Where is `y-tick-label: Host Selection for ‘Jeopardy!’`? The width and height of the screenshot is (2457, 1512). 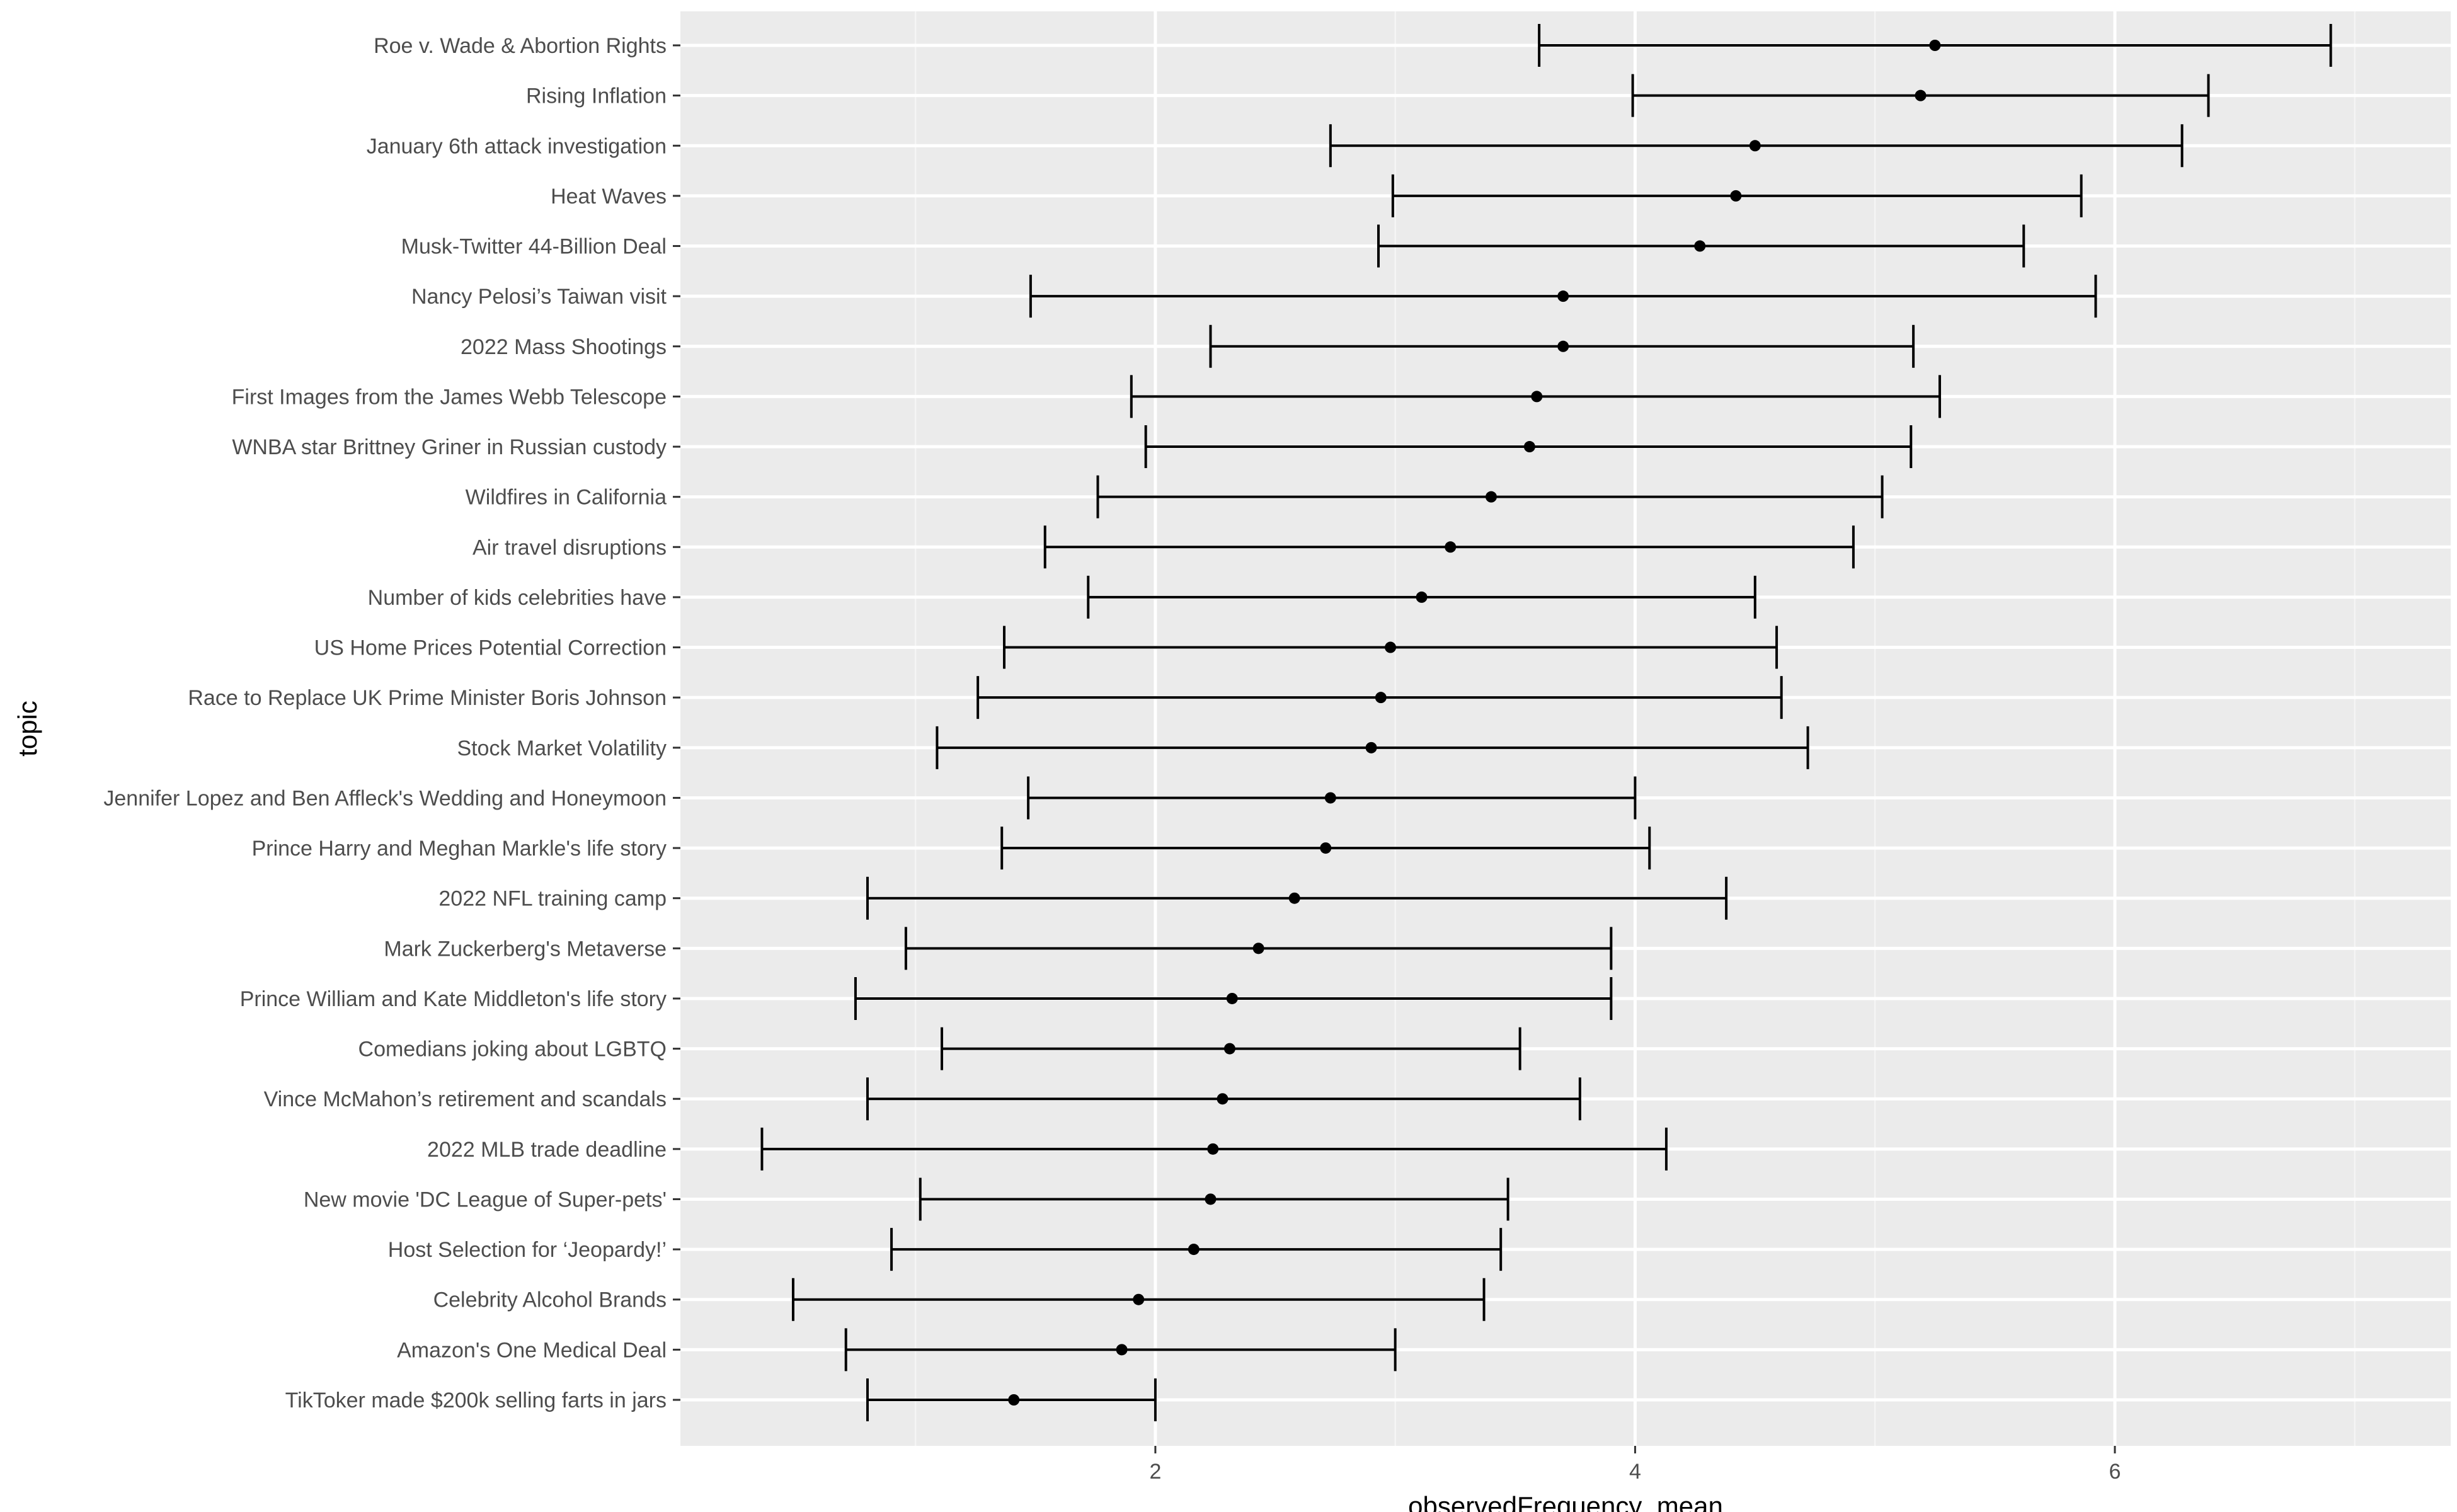 y-tick-label: Host Selection for ‘Jeopardy!’ is located at coordinates (527, 1250).